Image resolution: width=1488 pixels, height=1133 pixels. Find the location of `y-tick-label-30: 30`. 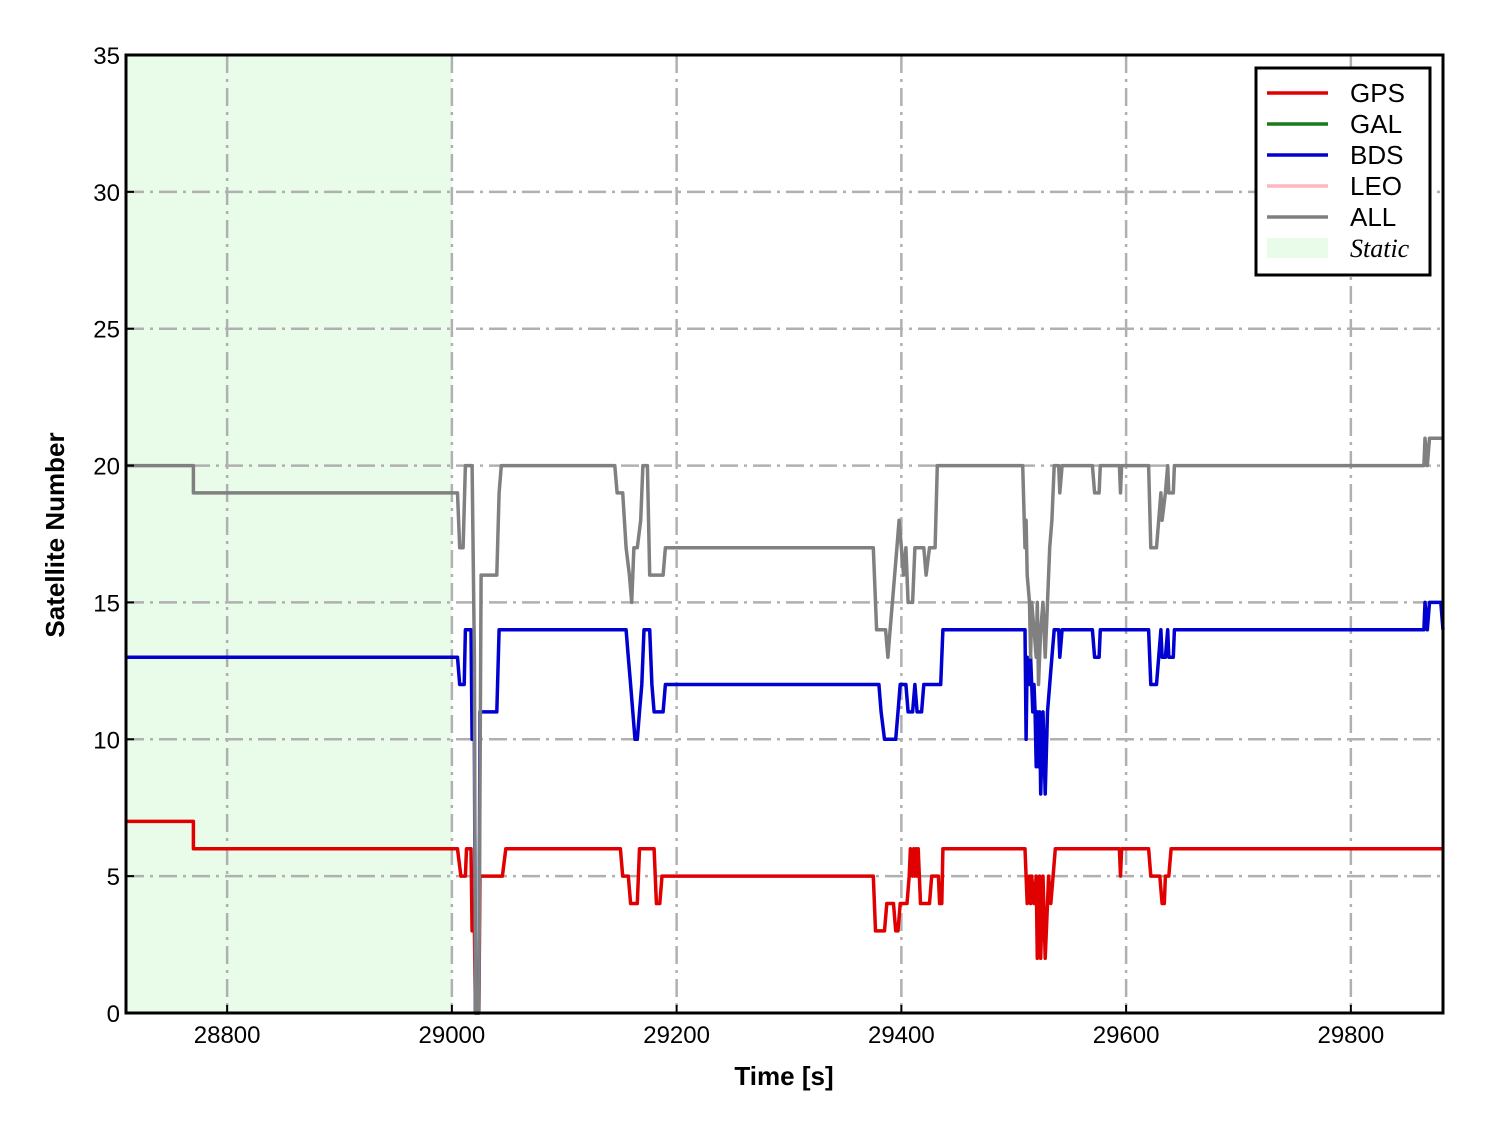

y-tick-label-30: 30 is located at coordinates (106, 193).